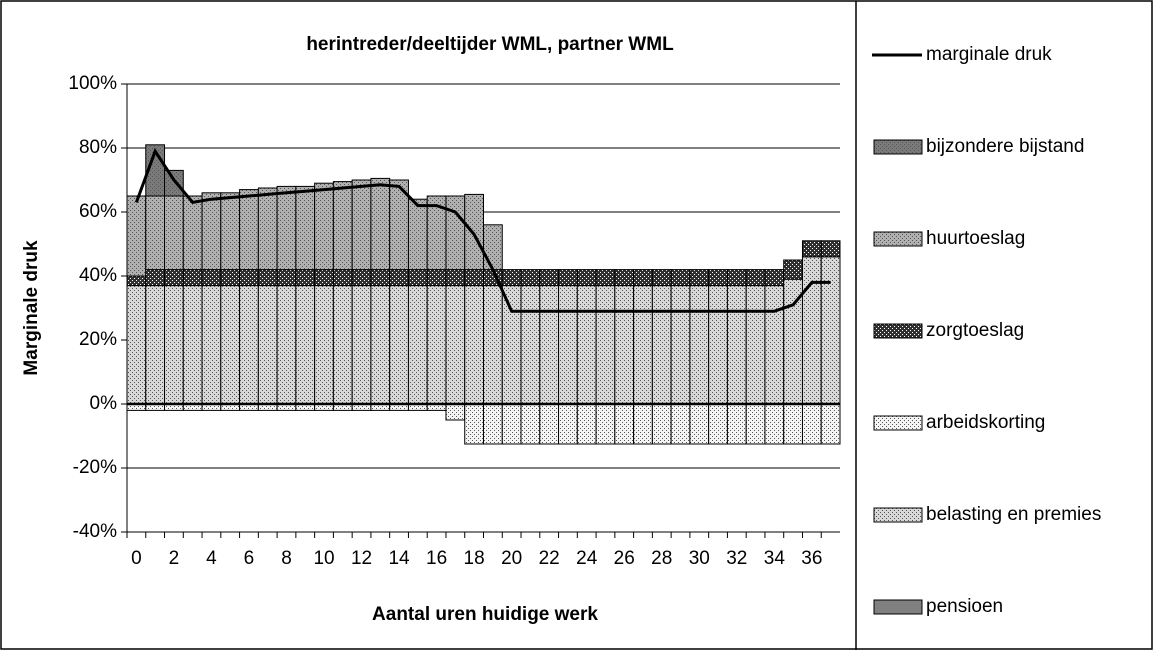  I want to click on legend-label: zorgtoeslag, so click(975, 330).